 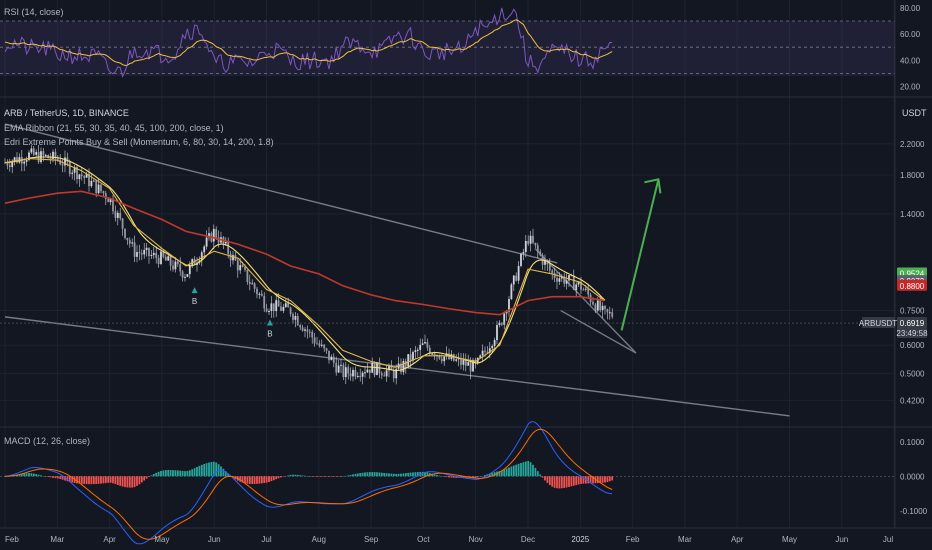 I want to click on time-tick-label: Apr, so click(x=109, y=539).